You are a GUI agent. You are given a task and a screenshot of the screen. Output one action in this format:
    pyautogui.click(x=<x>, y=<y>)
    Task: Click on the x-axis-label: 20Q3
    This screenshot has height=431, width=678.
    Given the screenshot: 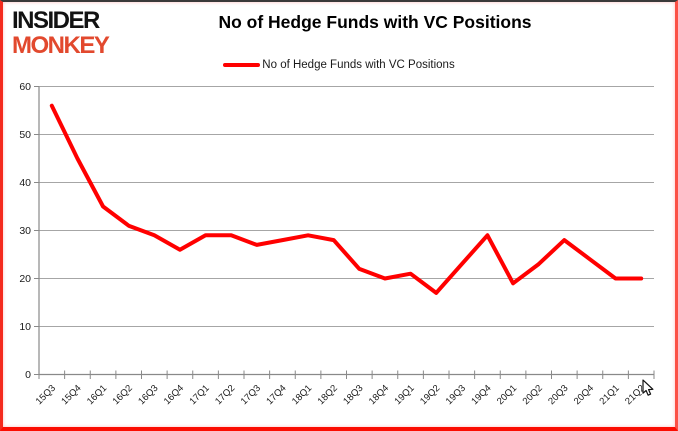 What is the action you would take?
    pyautogui.click(x=558, y=395)
    